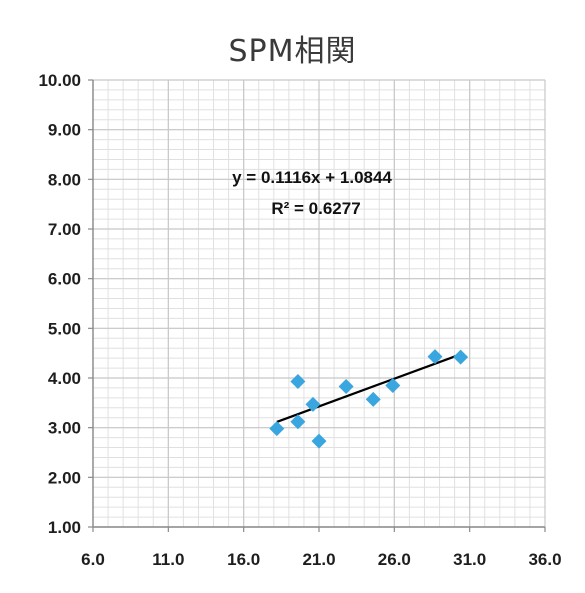 The height and width of the screenshot is (593, 585). What do you see at coordinates (64, 179) in the screenshot?
I see `y-tick-label: 8.00` at bounding box center [64, 179].